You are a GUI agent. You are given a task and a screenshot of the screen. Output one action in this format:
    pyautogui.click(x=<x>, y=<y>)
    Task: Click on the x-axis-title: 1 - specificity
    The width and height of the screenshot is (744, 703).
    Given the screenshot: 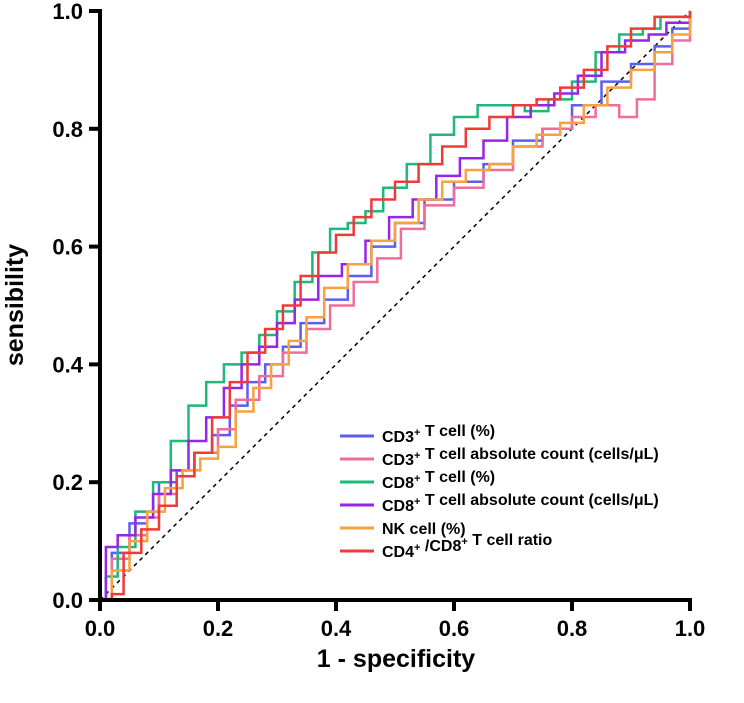 What is the action you would take?
    pyautogui.click(x=396, y=659)
    